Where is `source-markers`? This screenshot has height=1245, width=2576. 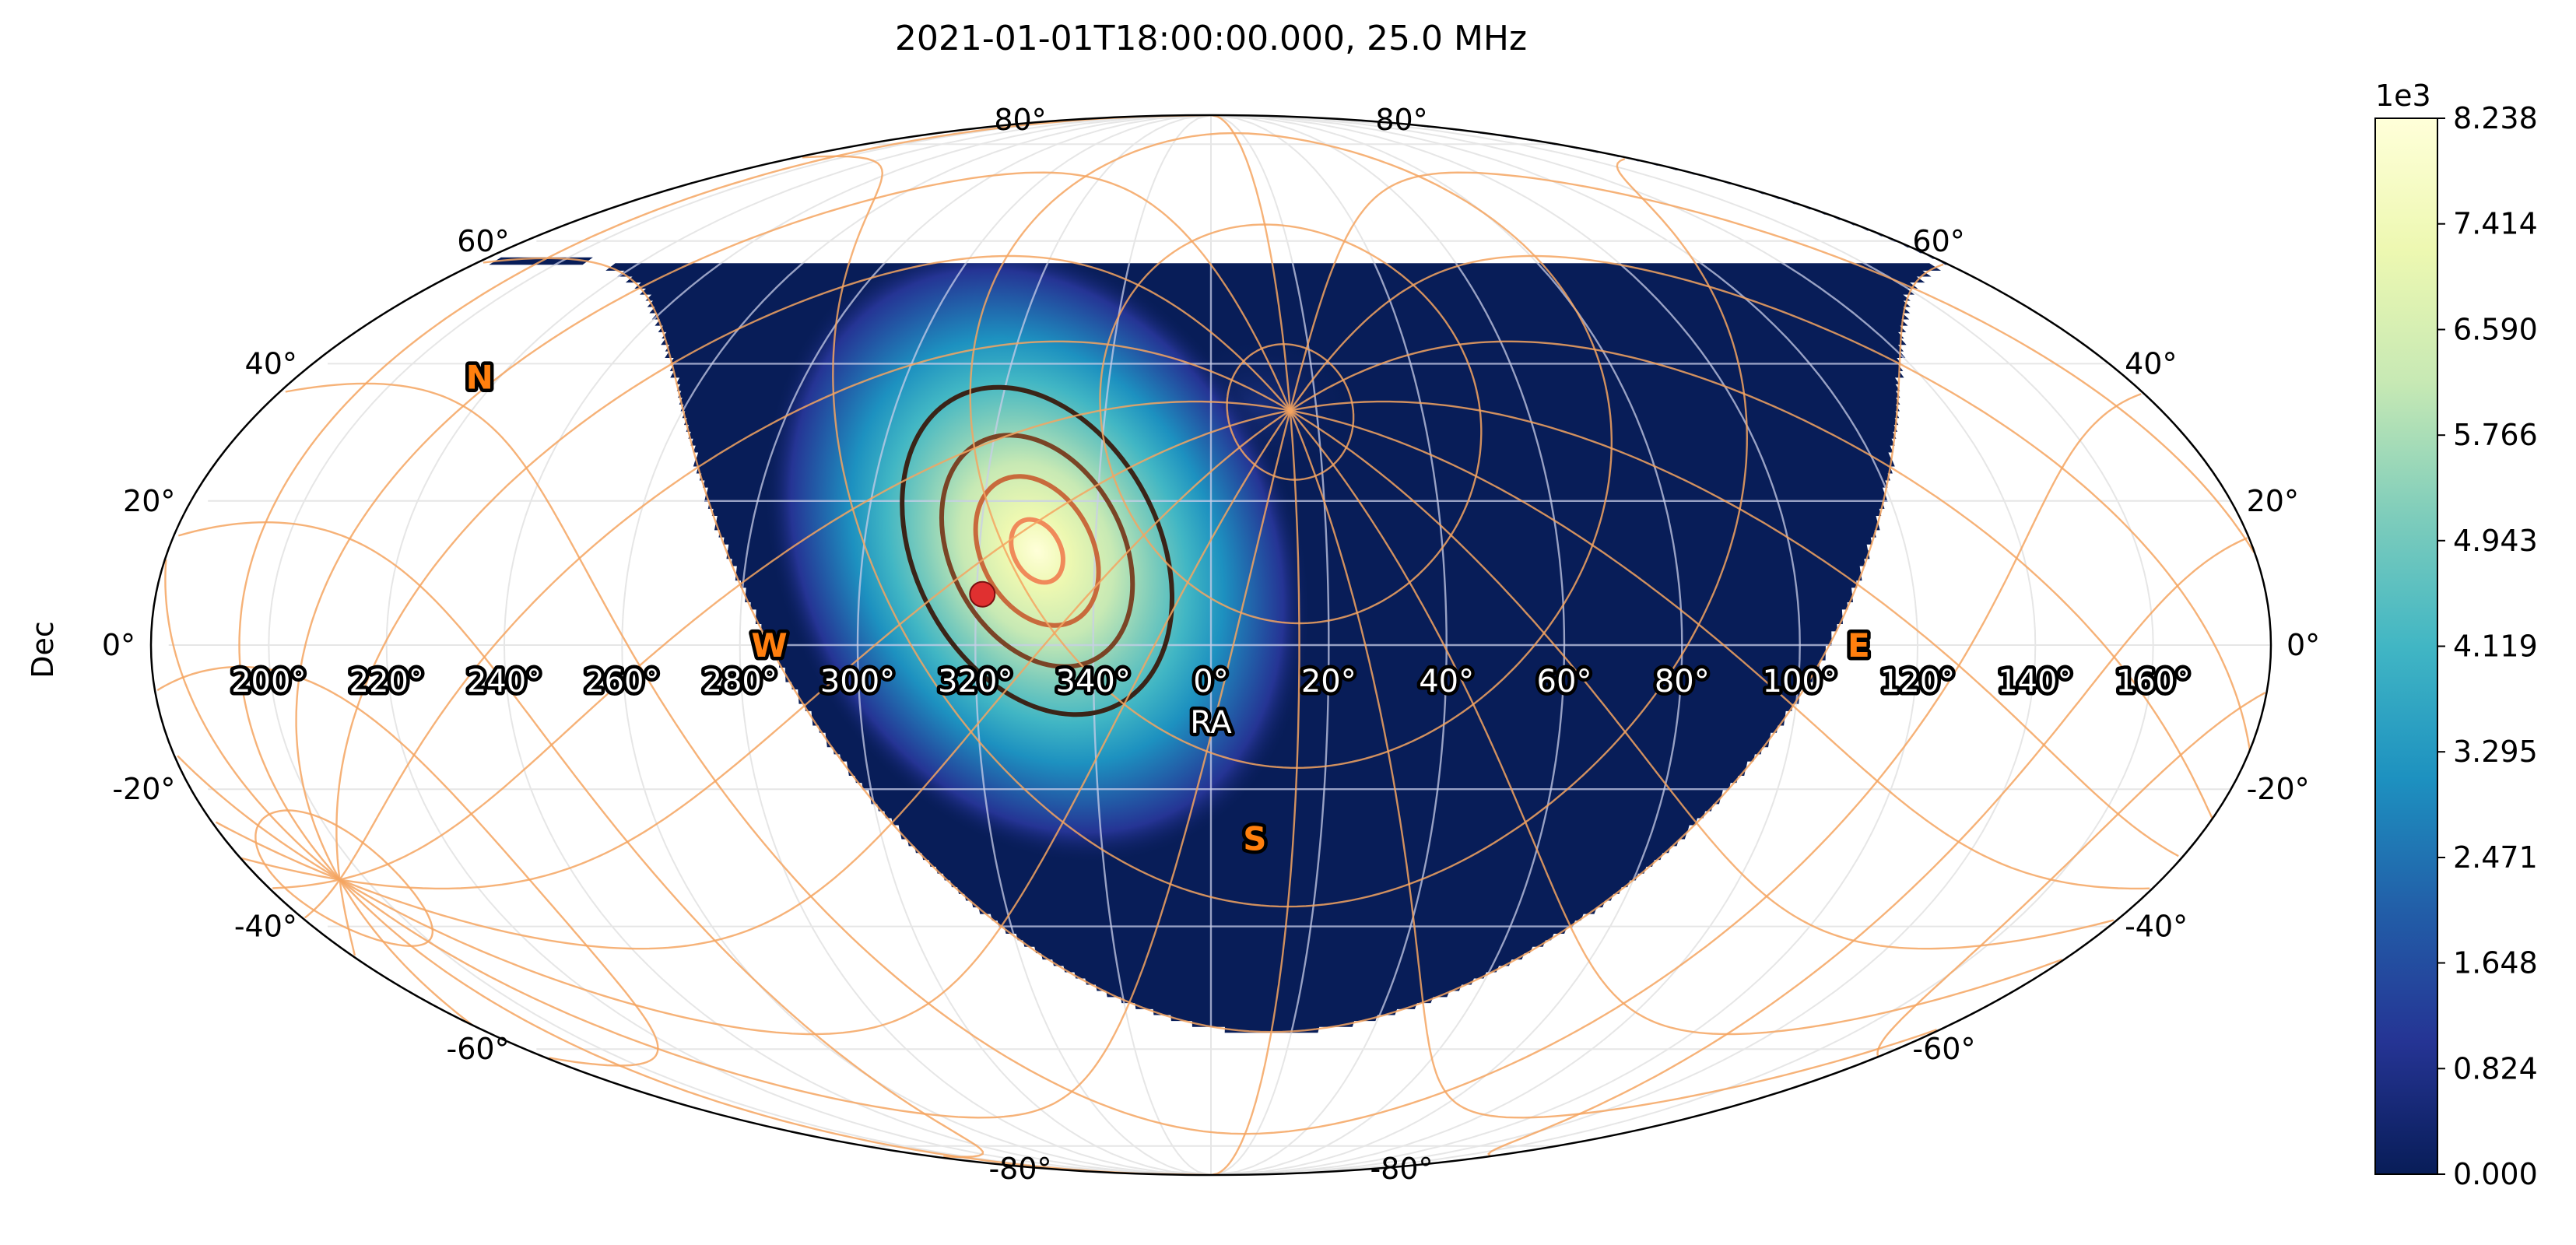 source-markers is located at coordinates (983, 594).